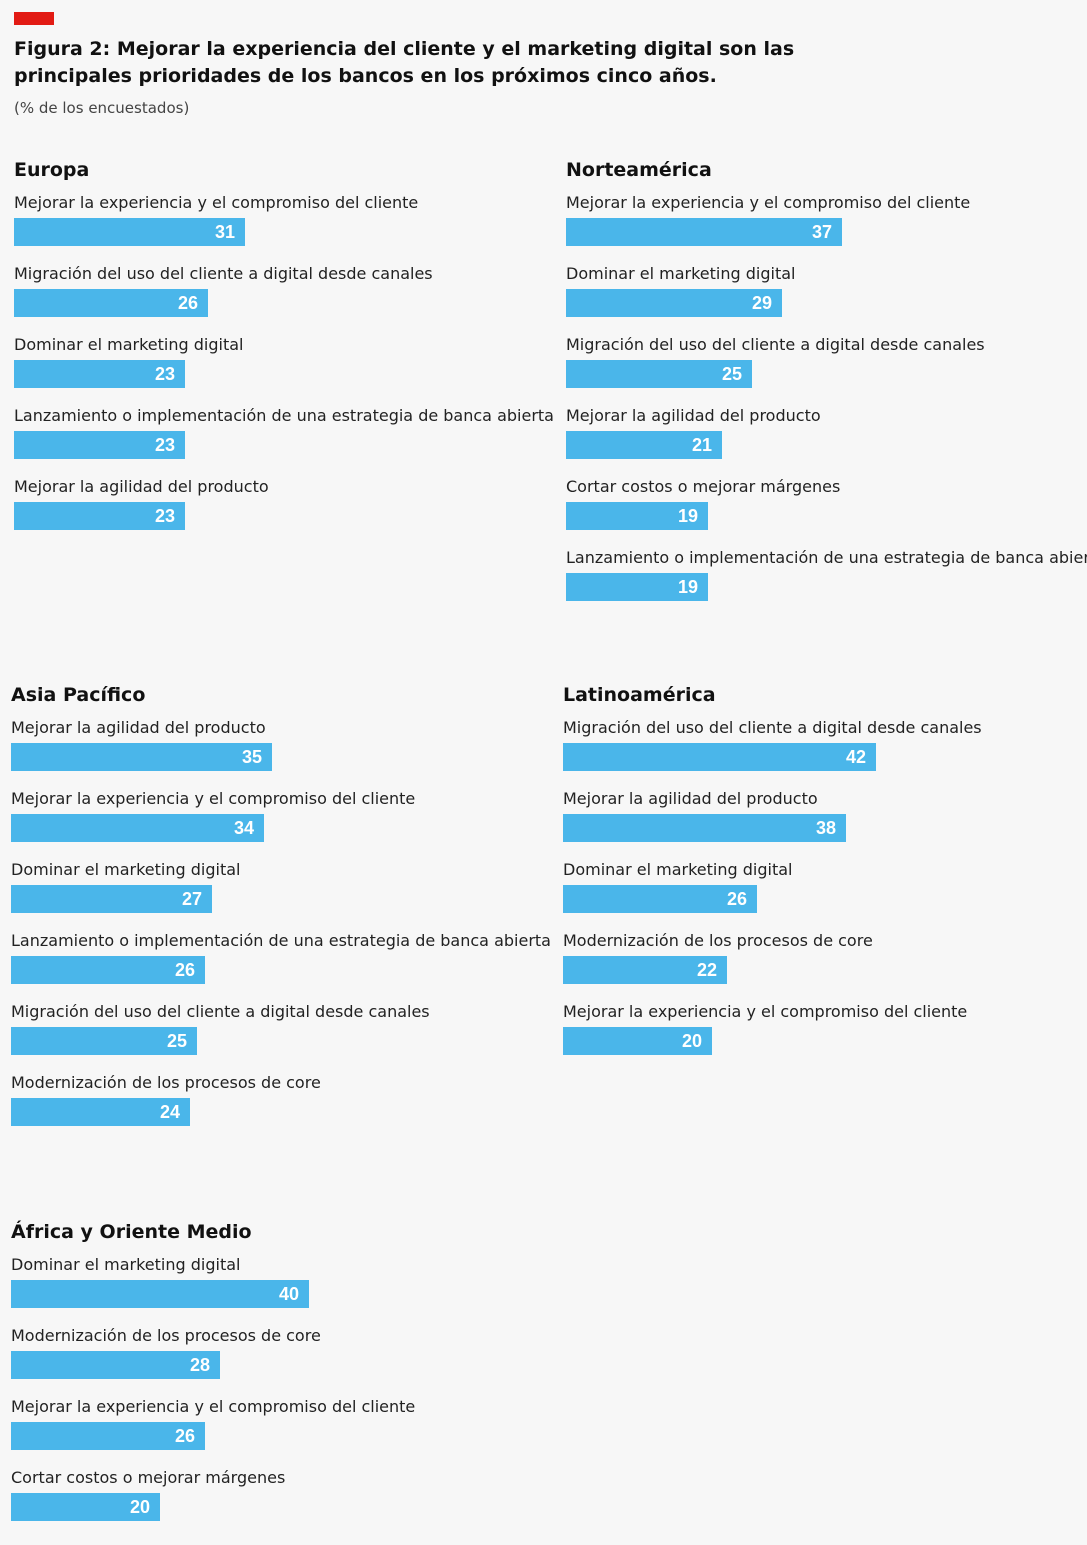 This screenshot has height=1545, width=1087. What do you see at coordinates (825, 965) in the screenshot?
I see `bar-item: Modernización de los procesos de core 22` at bounding box center [825, 965].